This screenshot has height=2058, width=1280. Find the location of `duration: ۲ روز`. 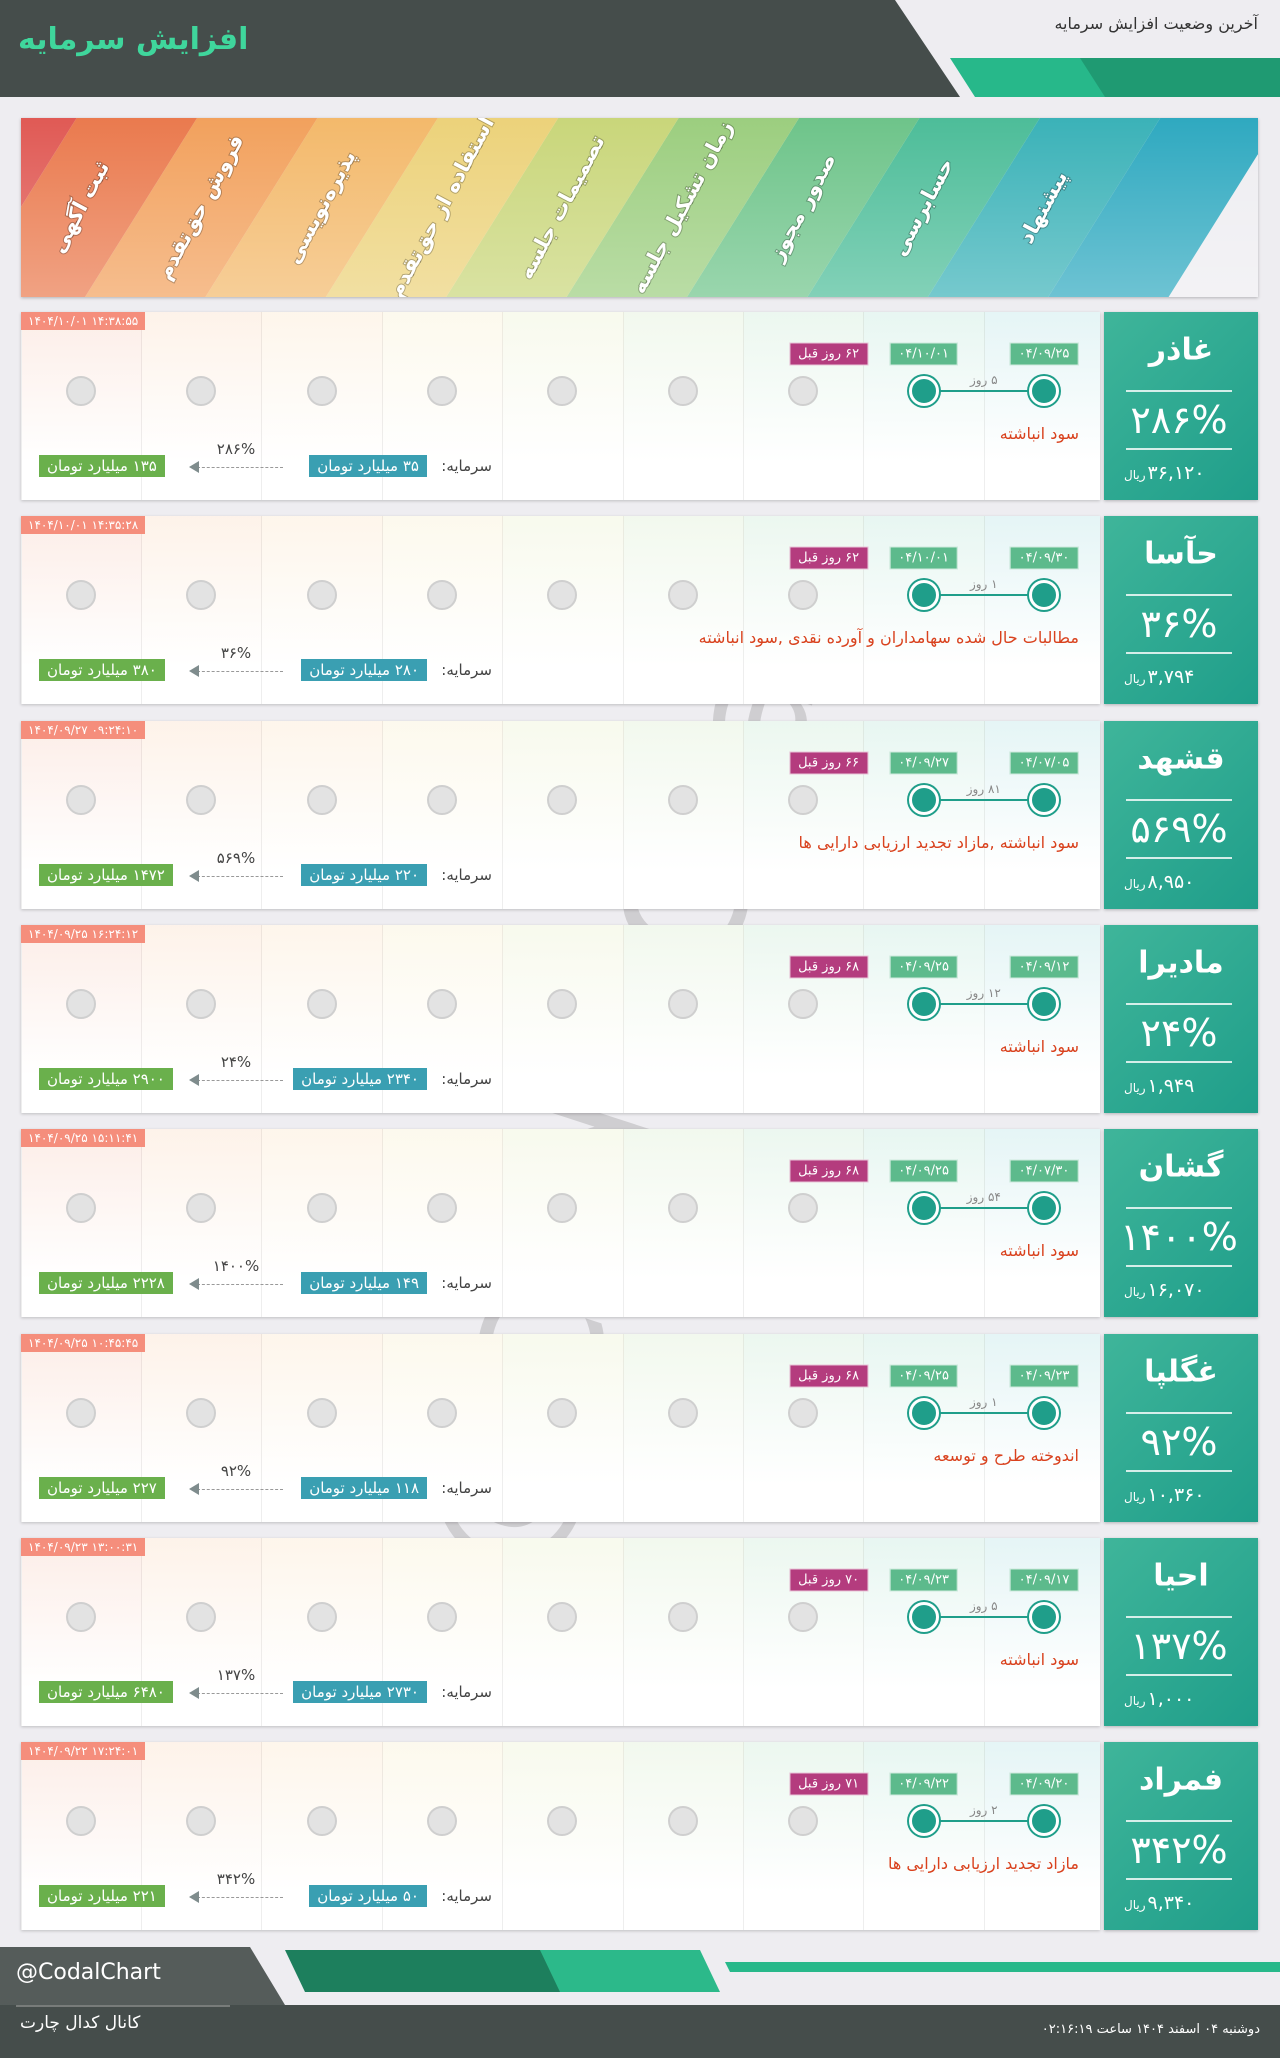

duration: ۲ روز is located at coordinates (983, 1810).